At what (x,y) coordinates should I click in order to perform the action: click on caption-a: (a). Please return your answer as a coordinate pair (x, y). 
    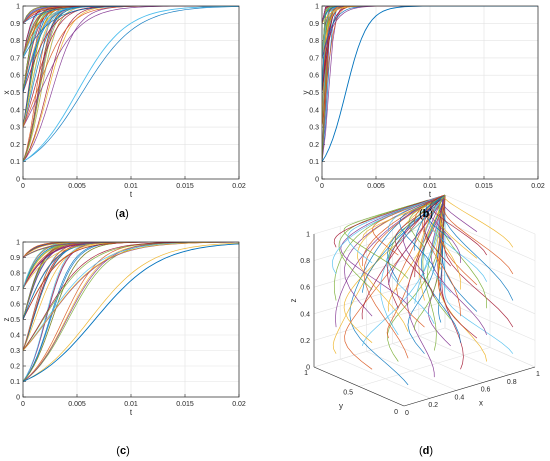
    Looking at the image, I should click on (121, 214).